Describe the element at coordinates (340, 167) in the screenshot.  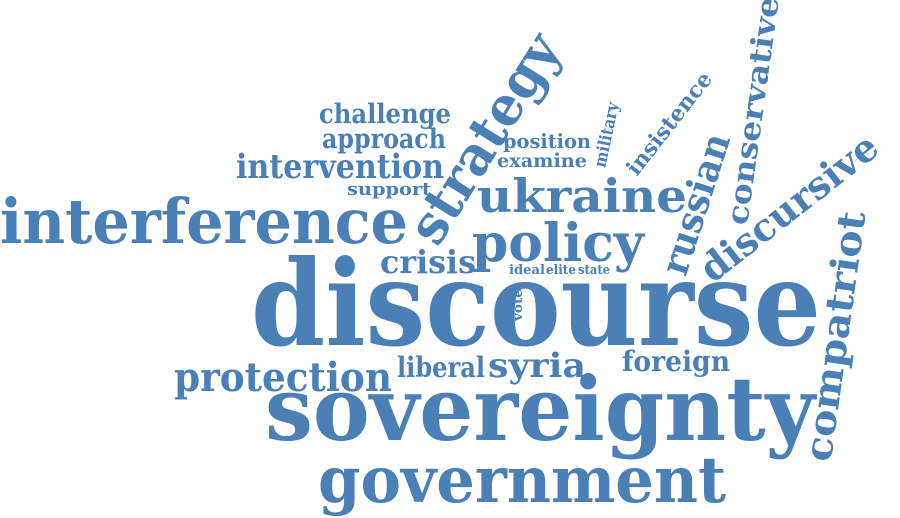
I see `word-intervention: intervention` at that location.